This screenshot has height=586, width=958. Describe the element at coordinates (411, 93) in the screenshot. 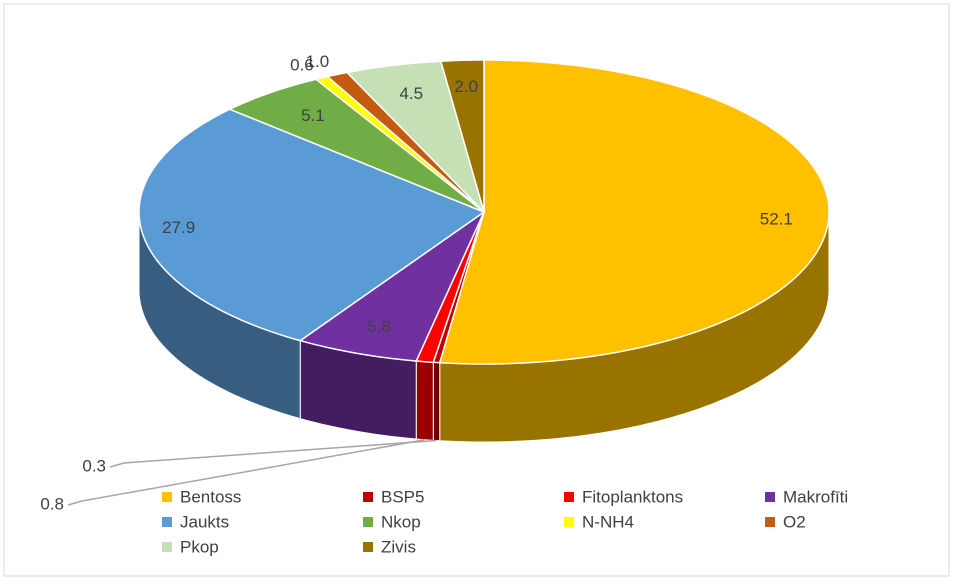

I see `data-label: 4.5` at that location.